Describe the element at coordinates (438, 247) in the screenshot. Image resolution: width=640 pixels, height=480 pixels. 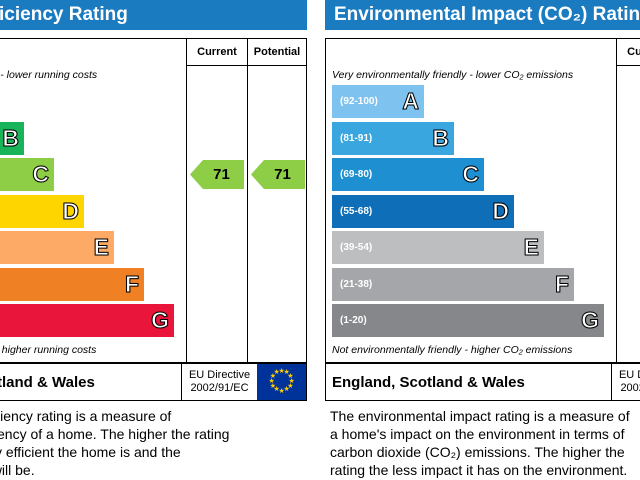
I see `rating-band-e: (39-54) E` at that location.